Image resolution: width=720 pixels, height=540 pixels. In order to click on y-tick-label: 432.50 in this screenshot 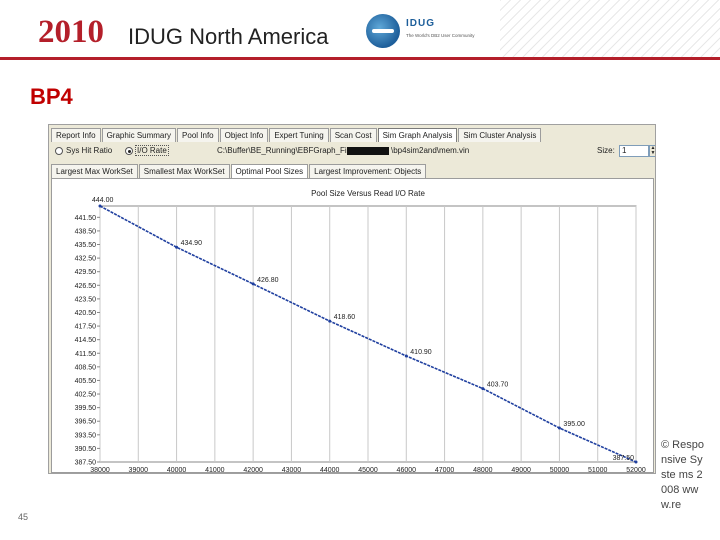, I will do `click(86, 259)`.